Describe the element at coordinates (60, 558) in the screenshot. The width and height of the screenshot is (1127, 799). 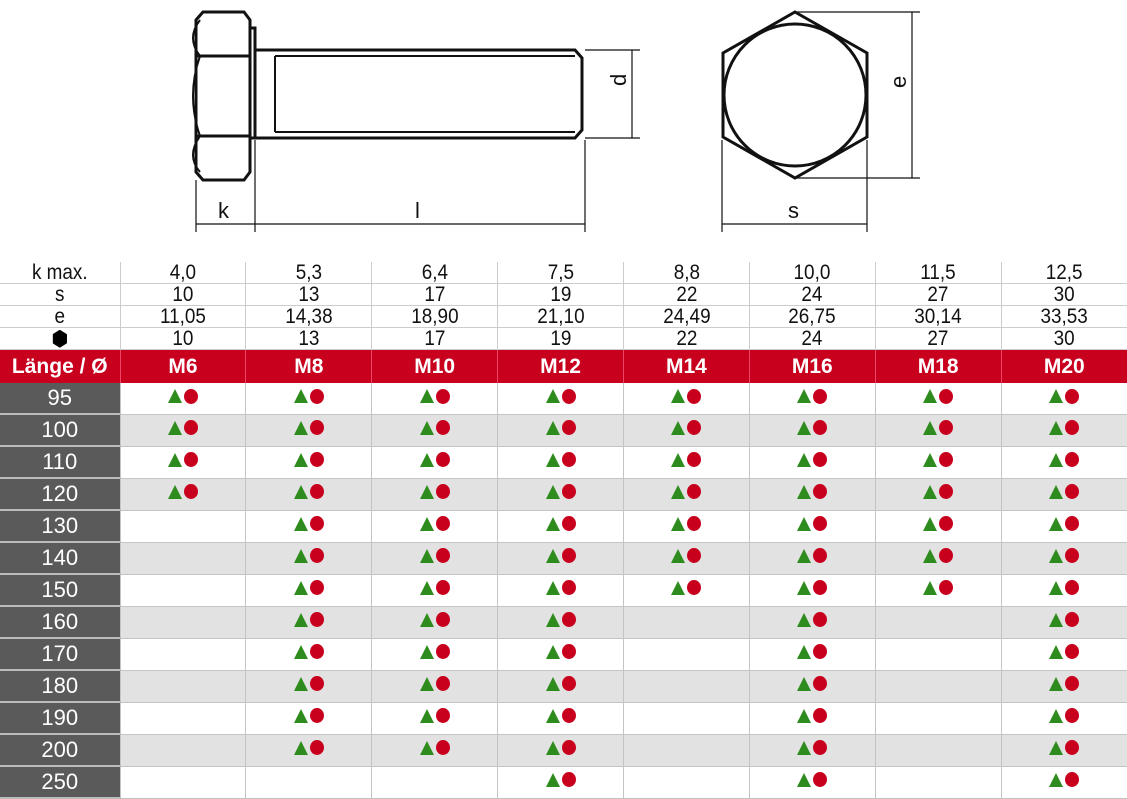
I see `row-length: 140` at that location.